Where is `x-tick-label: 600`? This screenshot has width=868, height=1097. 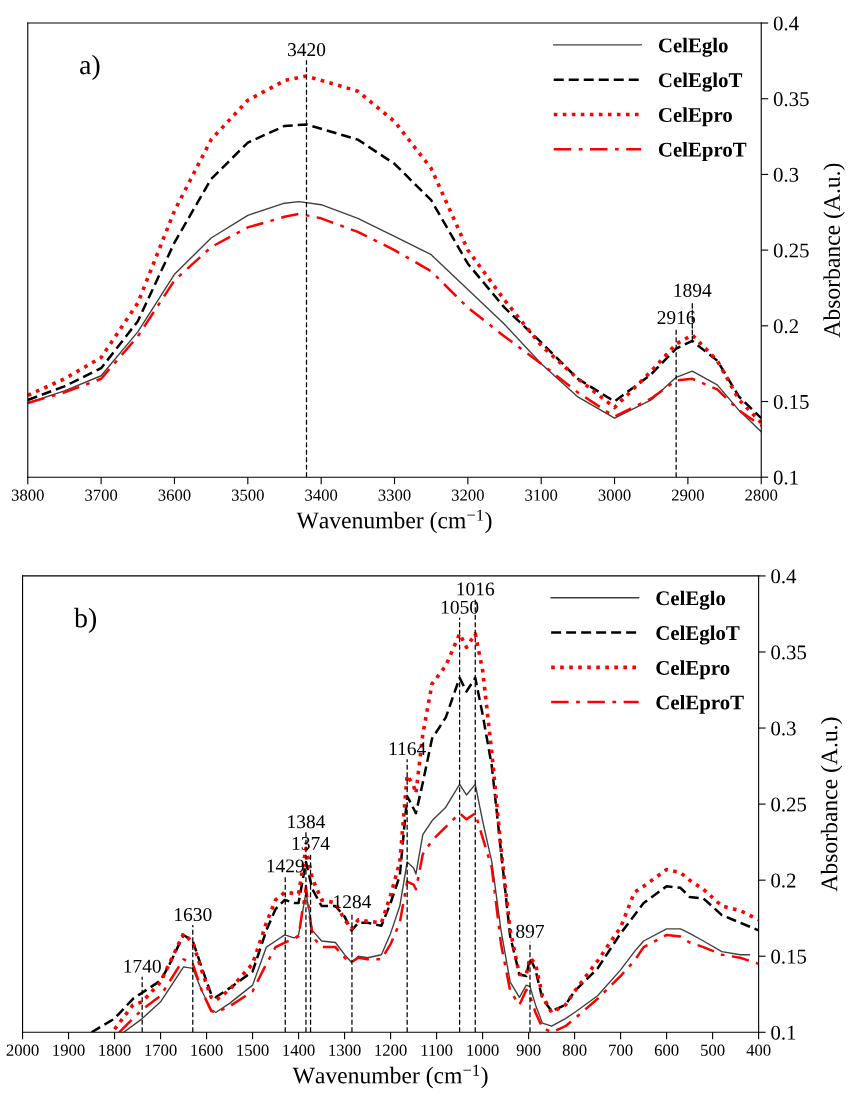
x-tick-label: 600 is located at coordinates (666, 1050).